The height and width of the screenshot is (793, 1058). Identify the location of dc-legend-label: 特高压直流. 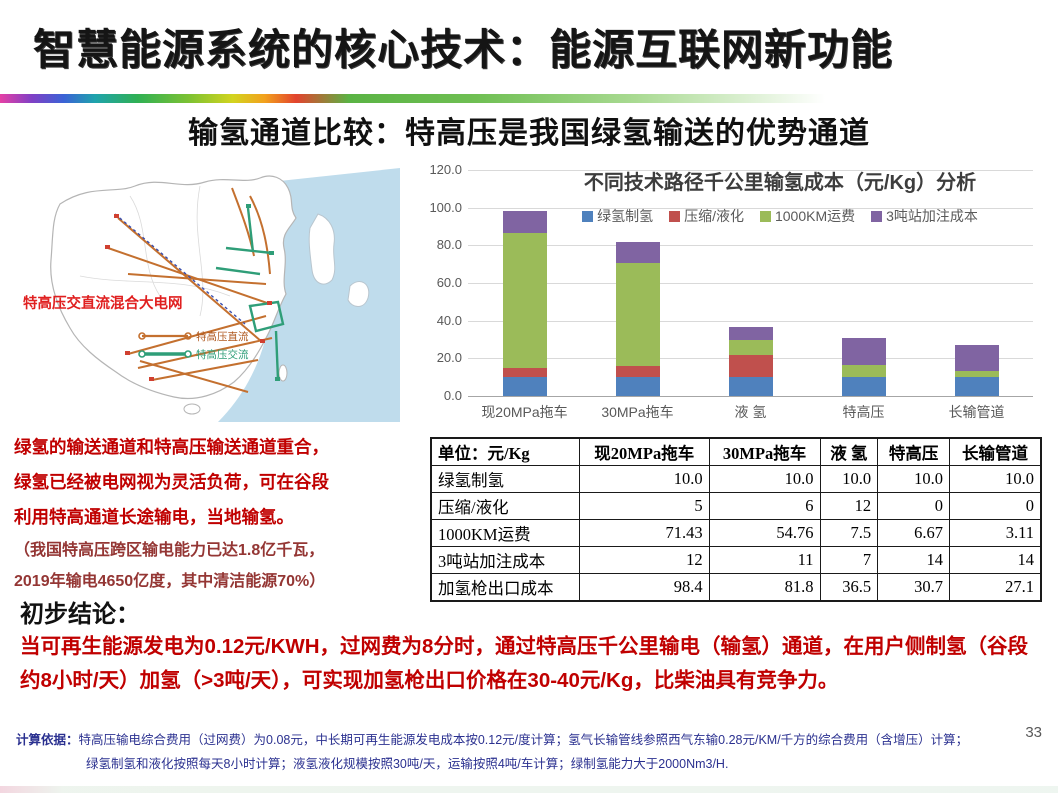
(222, 336).